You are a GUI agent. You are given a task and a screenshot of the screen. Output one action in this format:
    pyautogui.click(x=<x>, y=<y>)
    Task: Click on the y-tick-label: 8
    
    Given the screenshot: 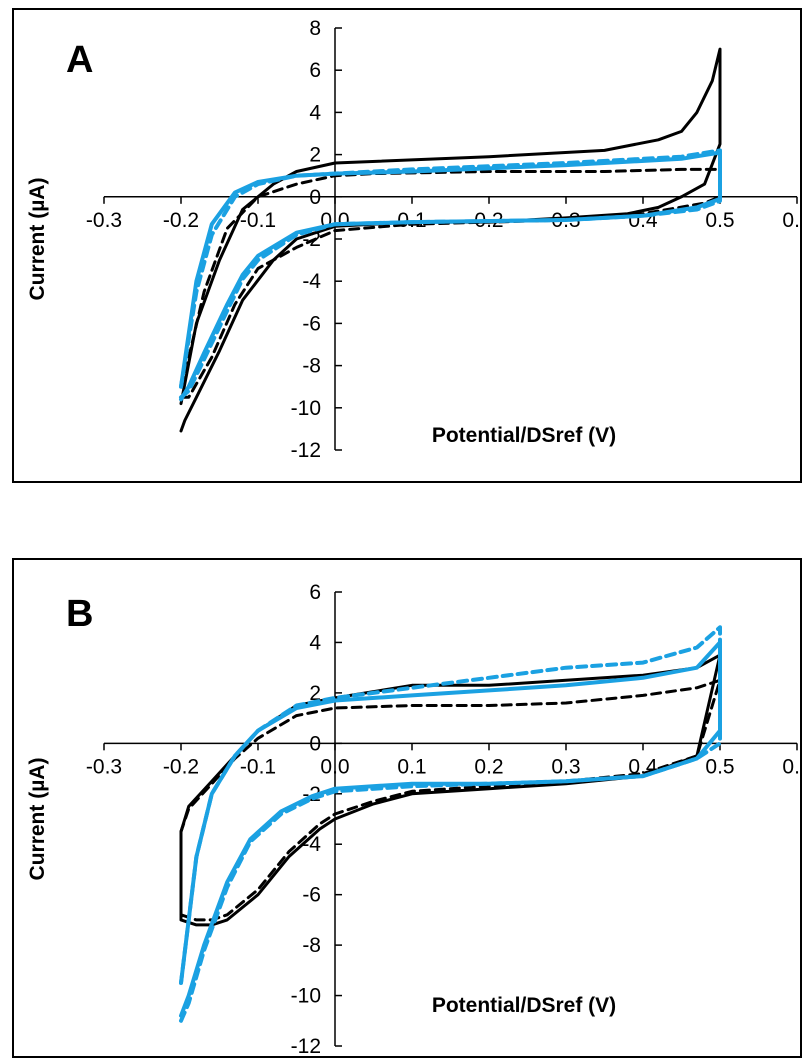 What is the action you would take?
    pyautogui.click(x=315, y=28)
    